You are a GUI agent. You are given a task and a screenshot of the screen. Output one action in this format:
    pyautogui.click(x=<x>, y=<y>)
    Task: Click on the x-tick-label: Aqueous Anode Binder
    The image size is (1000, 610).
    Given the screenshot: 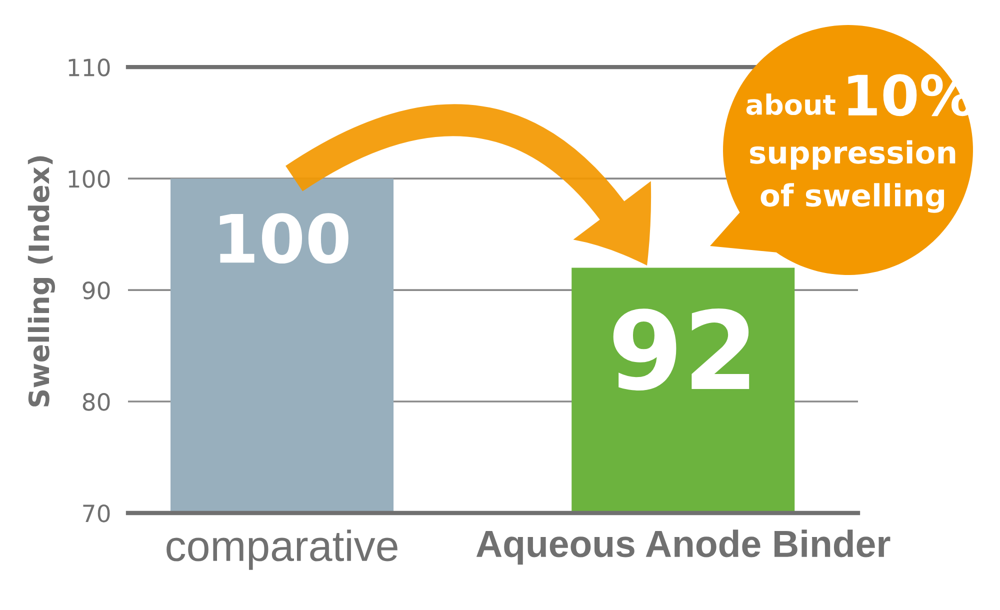 What is the action you would take?
    pyautogui.click(x=683, y=547)
    